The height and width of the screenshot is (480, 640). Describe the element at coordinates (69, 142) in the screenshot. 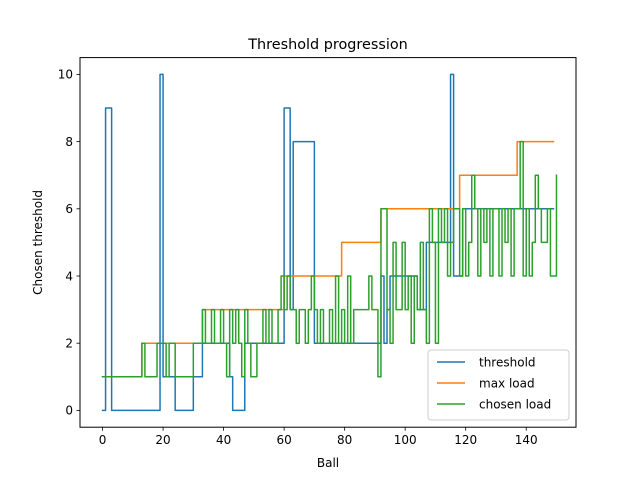

I see `y-tick-label: 8` at that location.